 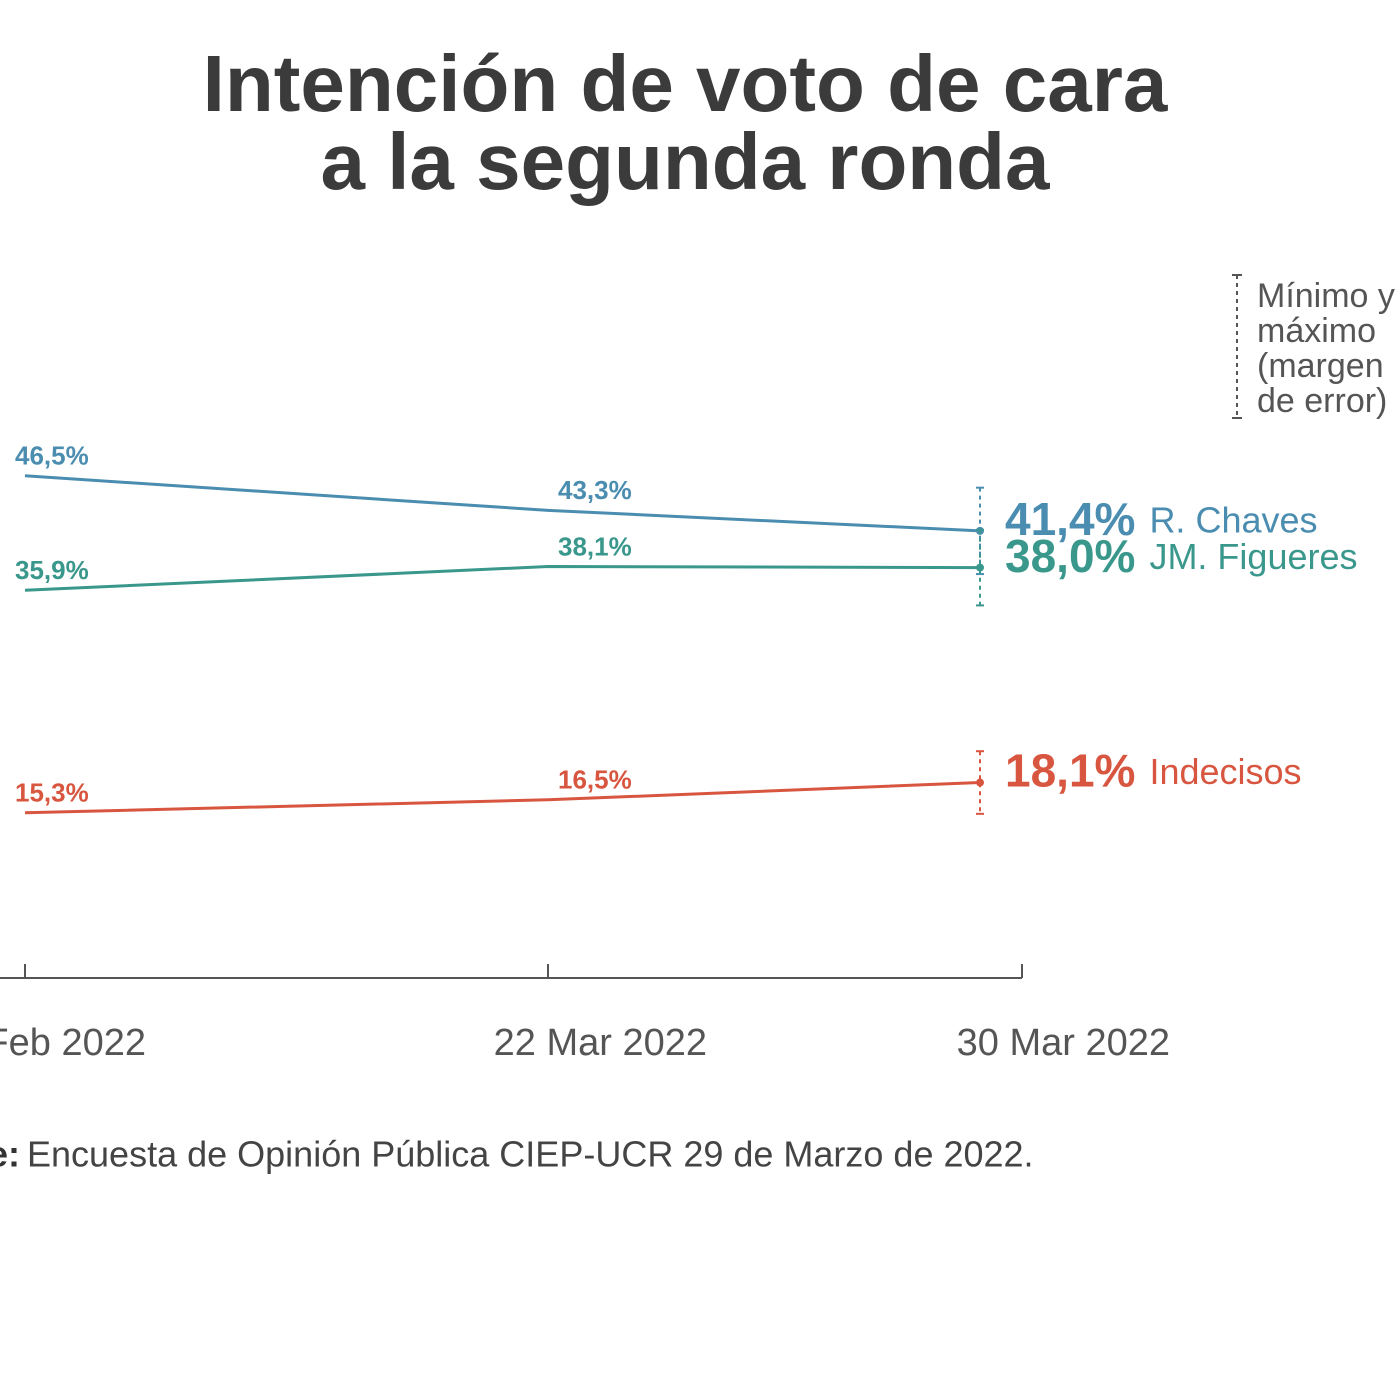 What do you see at coordinates (1070, 519) in the screenshot?
I see `value-label: 41,4%` at bounding box center [1070, 519].